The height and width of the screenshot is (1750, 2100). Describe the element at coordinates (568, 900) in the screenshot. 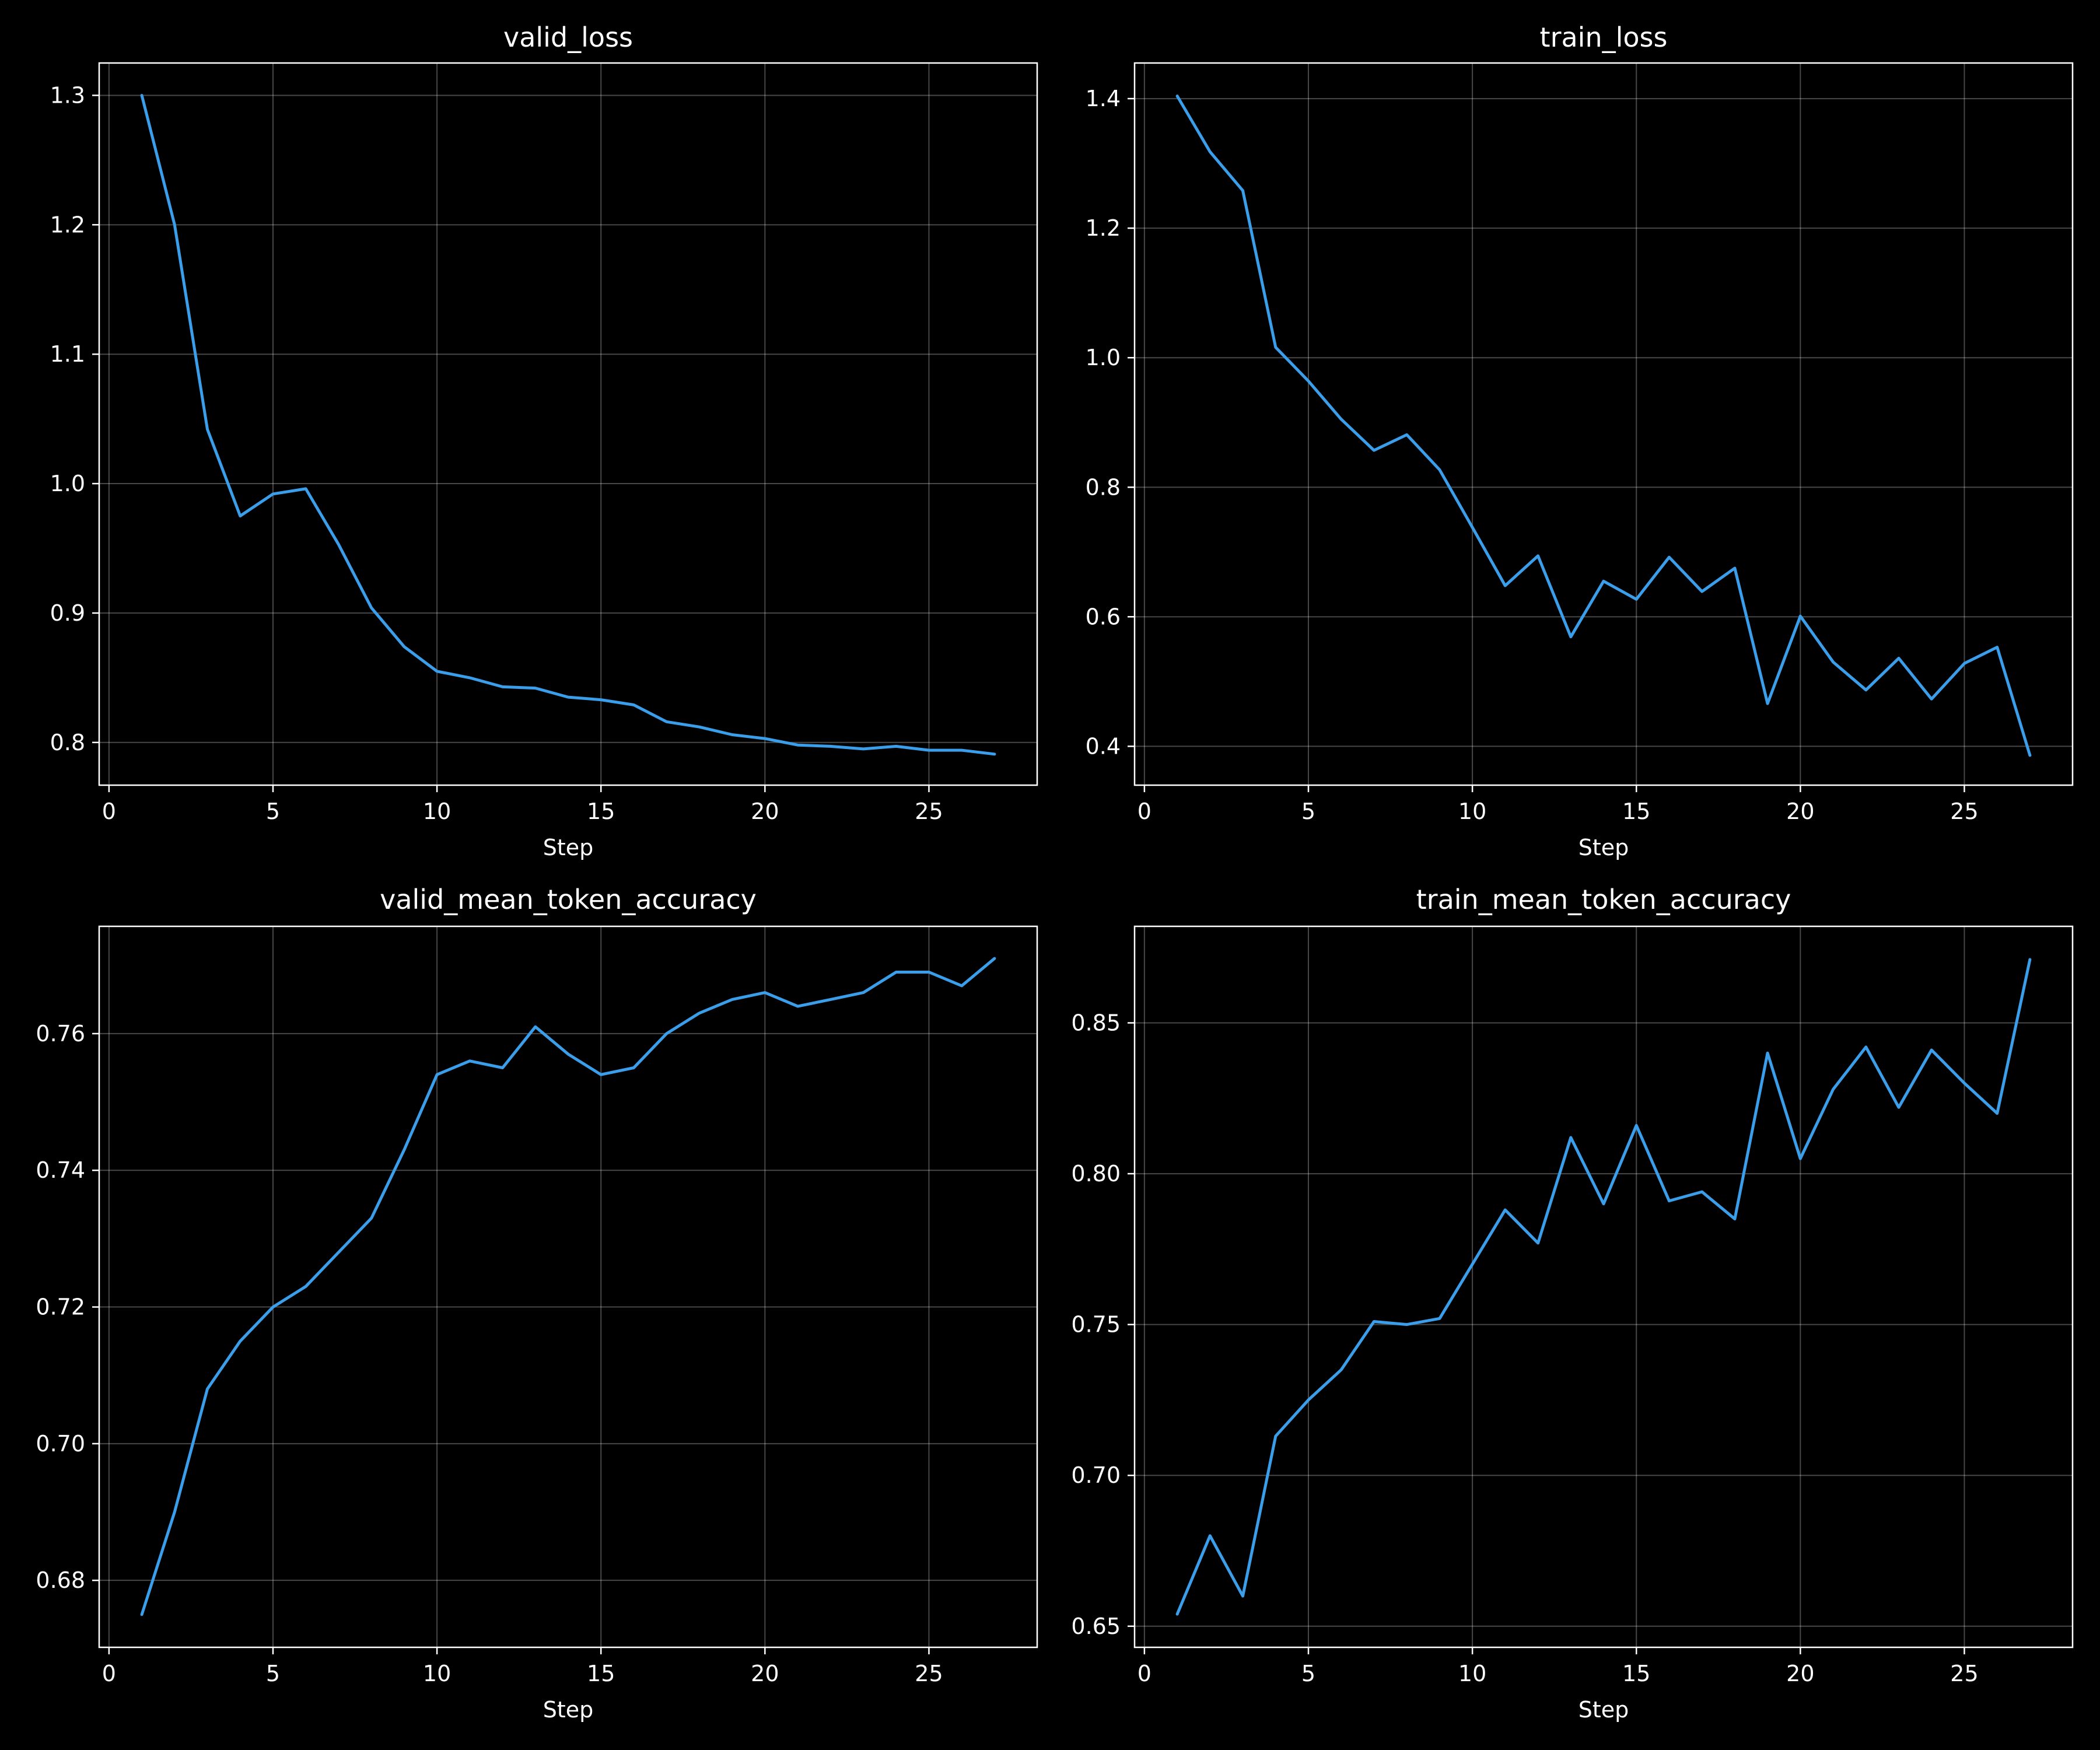

I see `panel-title: valid_mean_token_accuracy` at that location.